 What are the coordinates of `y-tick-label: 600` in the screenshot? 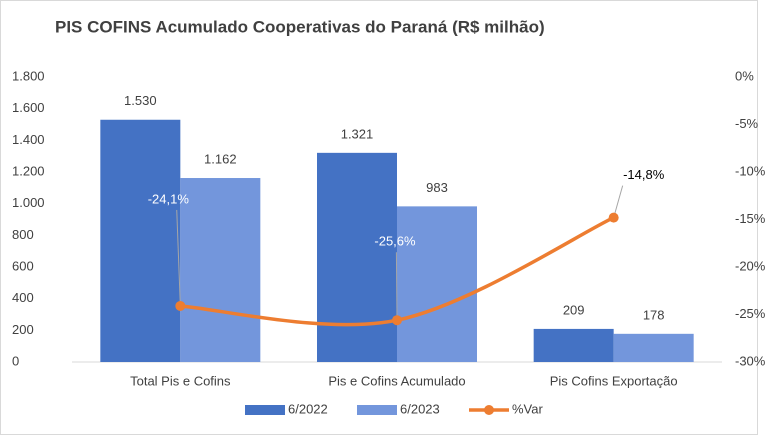 It's located at (23, 265).